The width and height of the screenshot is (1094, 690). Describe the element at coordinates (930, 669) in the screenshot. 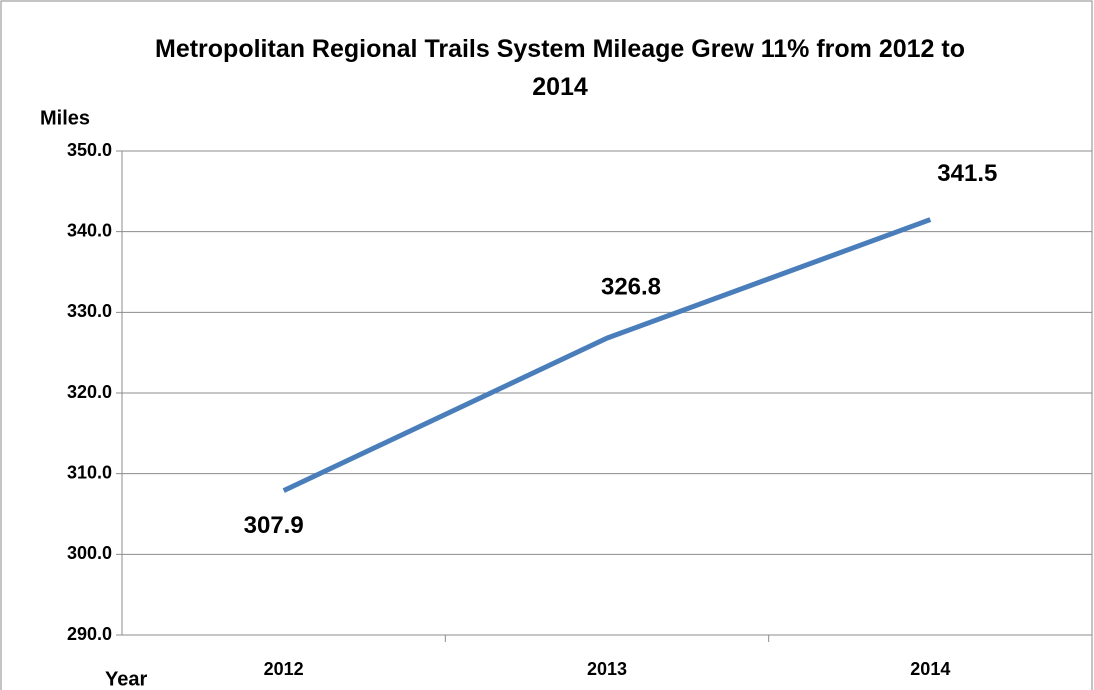

I see `x-tick-label: 2014` at that location.